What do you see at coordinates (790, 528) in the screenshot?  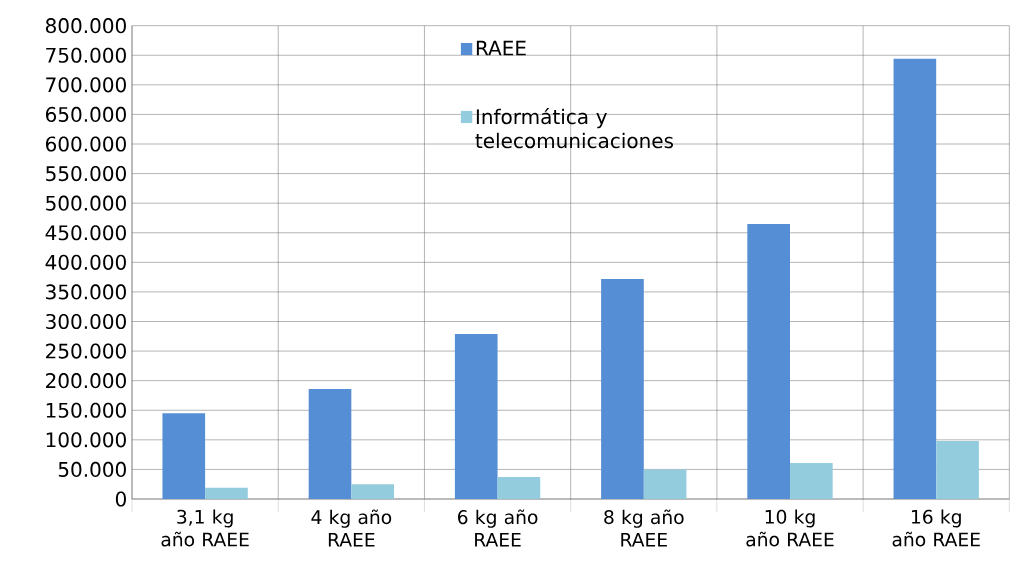 I see `x-tick-label: 10 kg año RAEE` at bounding box center [790, 528].